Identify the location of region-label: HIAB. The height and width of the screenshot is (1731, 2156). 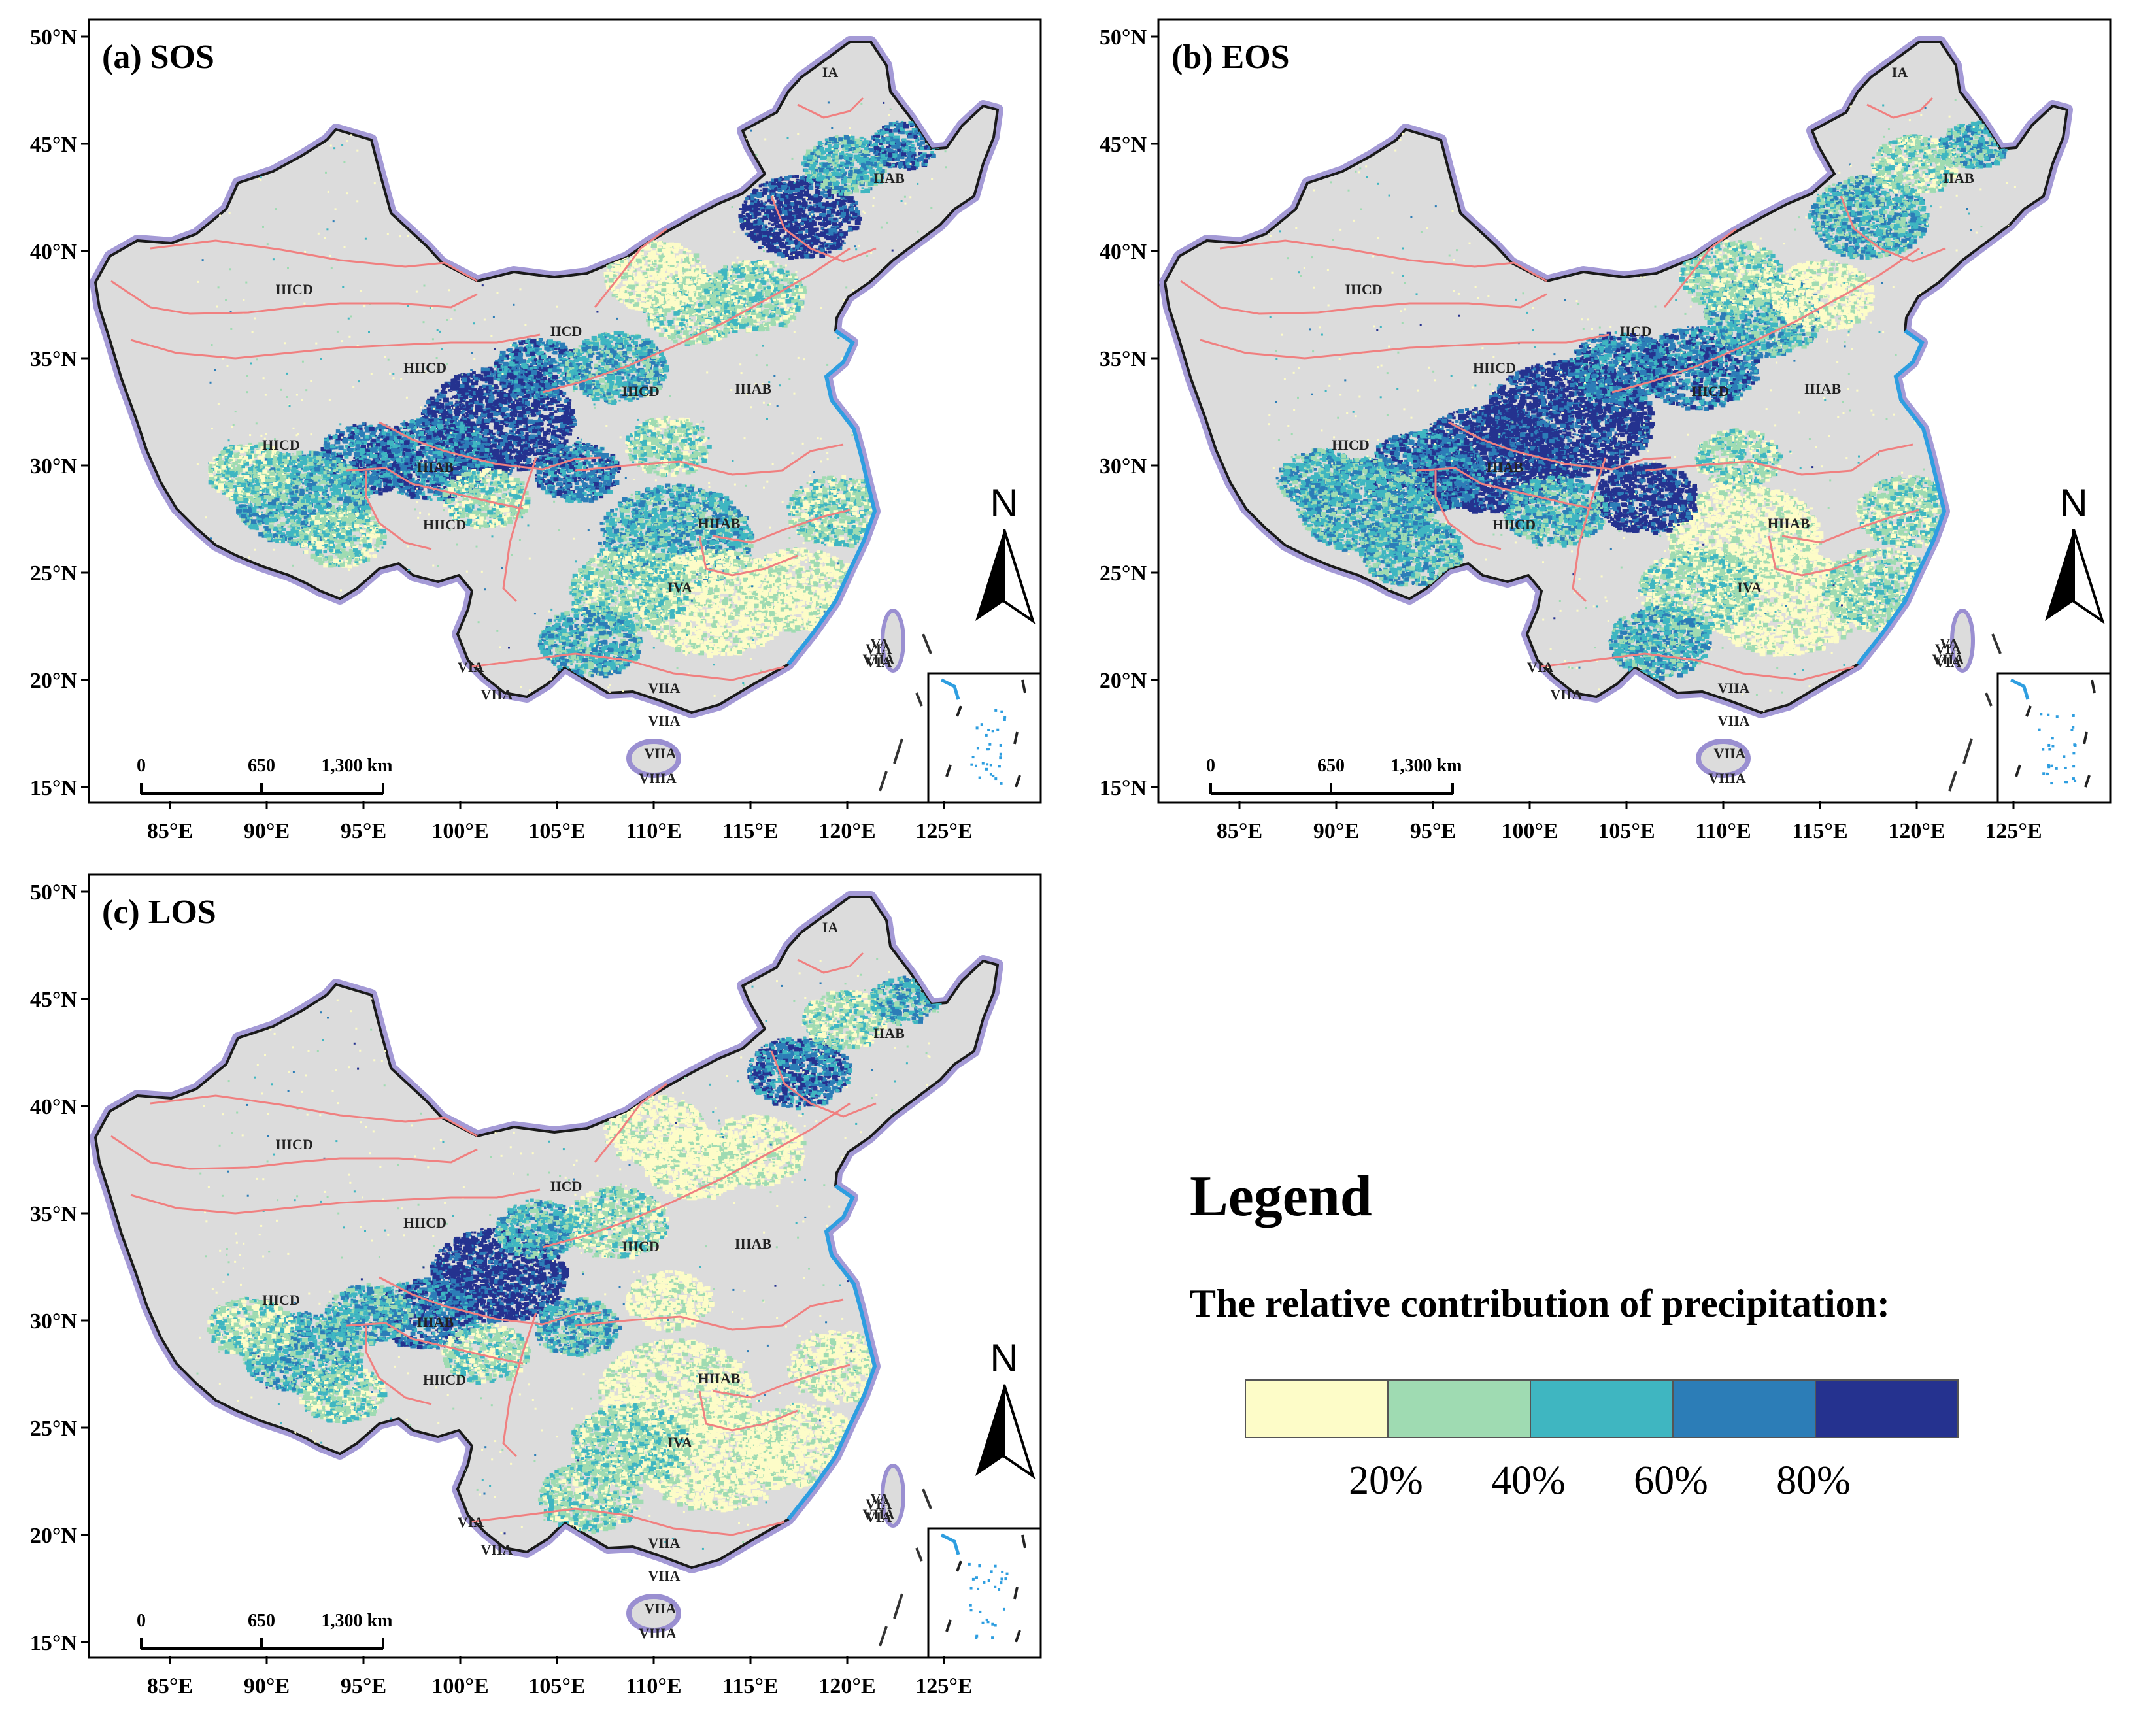
(436, 1322).